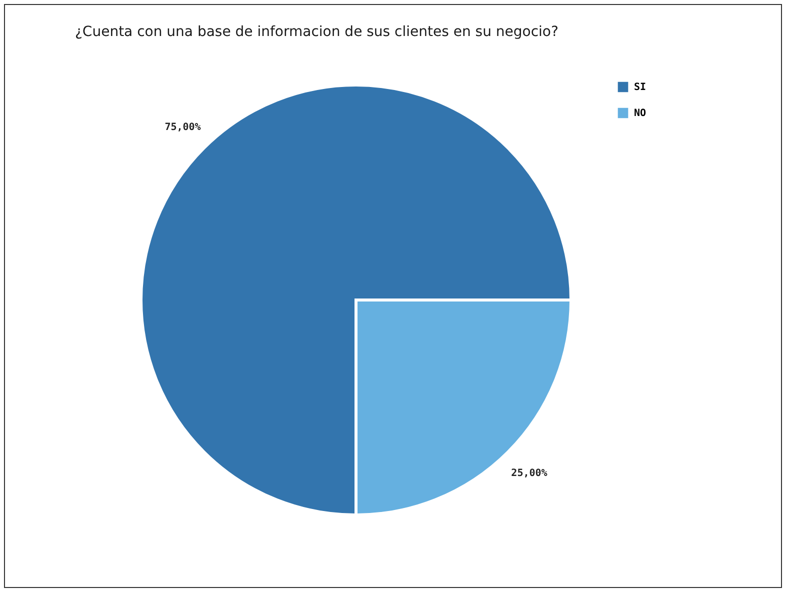  I want to click on data-label: 75,00%, so click(182, 127).